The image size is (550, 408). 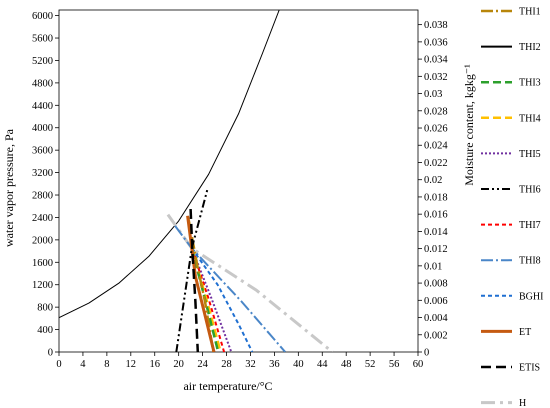 What do you see at coordinates (45, 308) in the screenshot?
I see `y-tick-label: 800` at bounding box center [45, 308].